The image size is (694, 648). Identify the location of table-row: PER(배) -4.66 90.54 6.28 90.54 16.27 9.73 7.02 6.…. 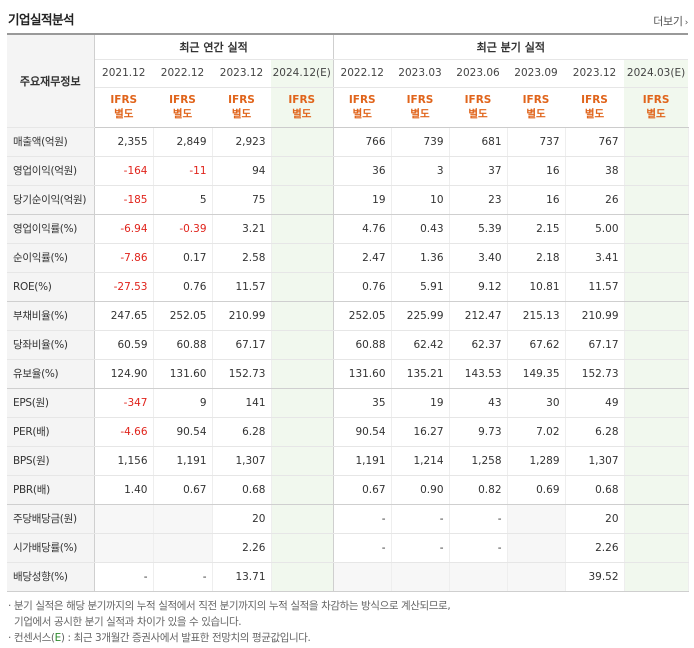
(348, 432).